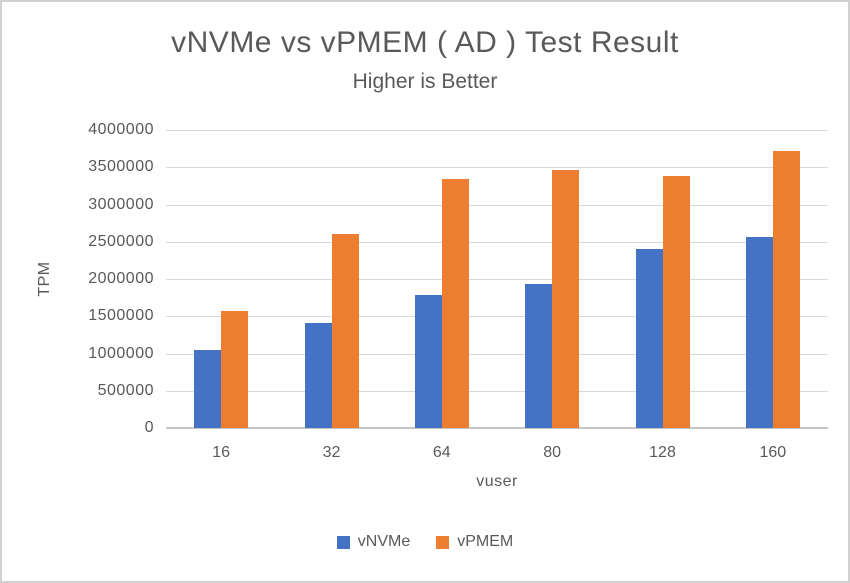 This screenshot has width=850, height=583. Describe the element at coordinates (121, 316) in the screenshot. I see `y-tick-label-1500000: 1500000` at that location.